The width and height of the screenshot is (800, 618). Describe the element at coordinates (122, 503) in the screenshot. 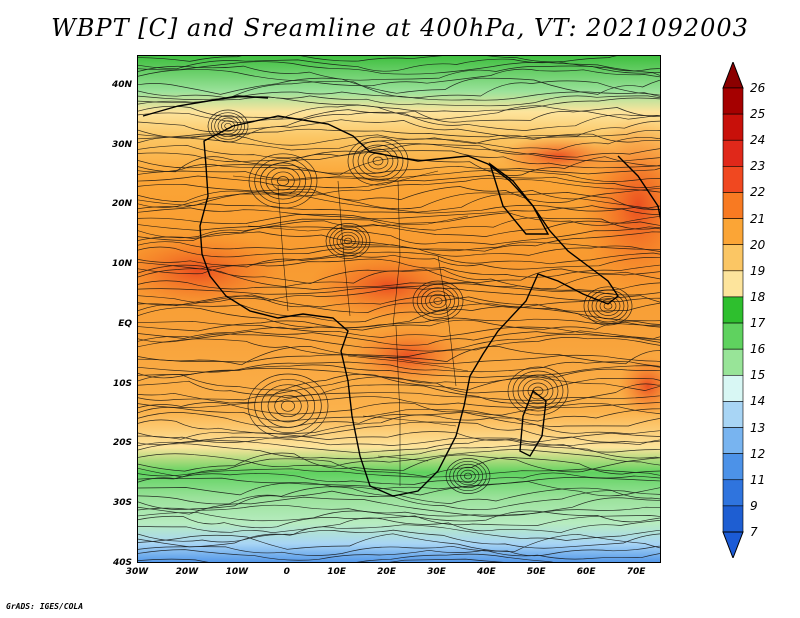

I see `lat-tick-label: 30S` at that location.